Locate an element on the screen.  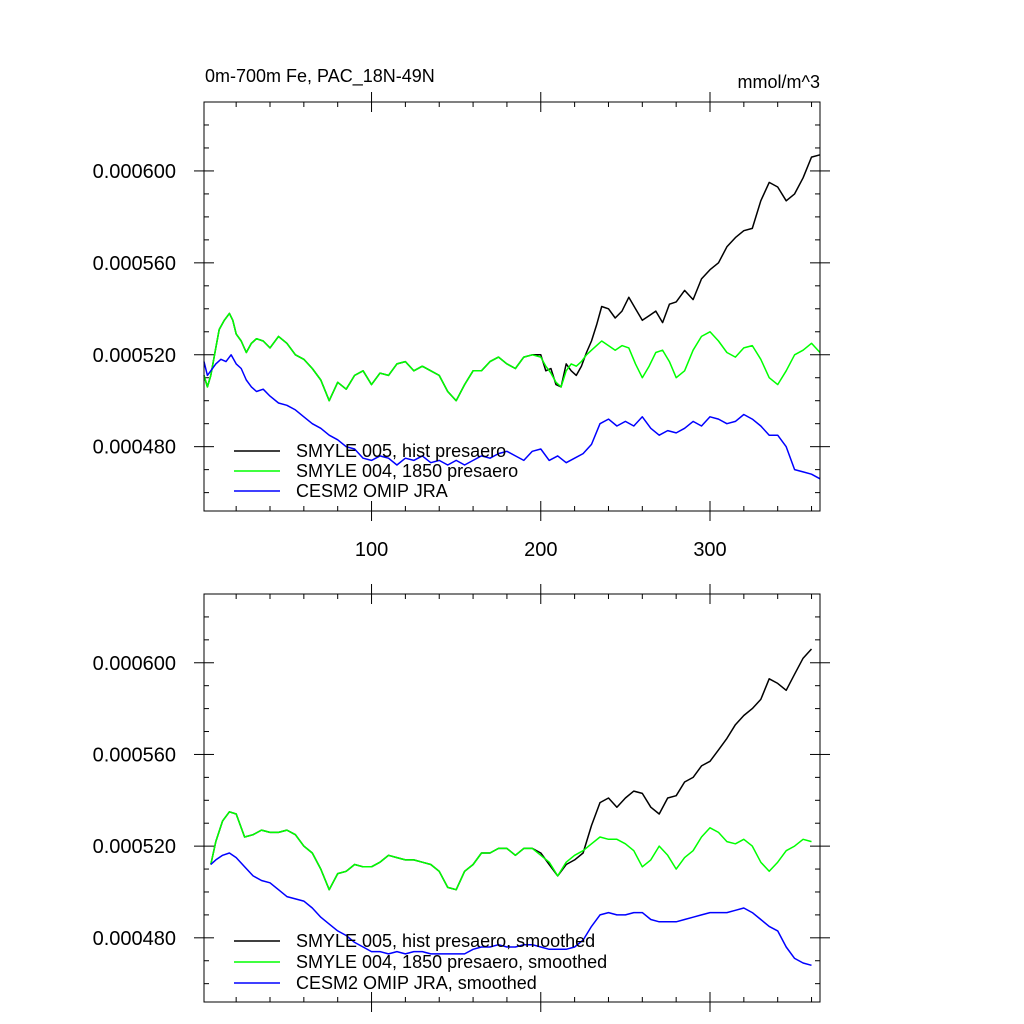
top-panel-x-tick-labels: 100 200 300 is located at coordinates (541, 550).